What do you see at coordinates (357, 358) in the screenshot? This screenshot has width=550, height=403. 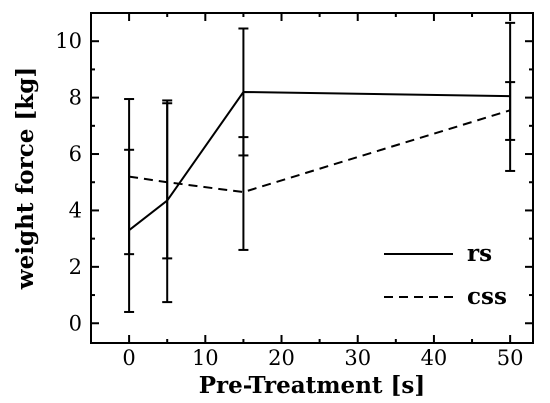 I see `x-tick-label: 30` at bounding box center [357, 358].